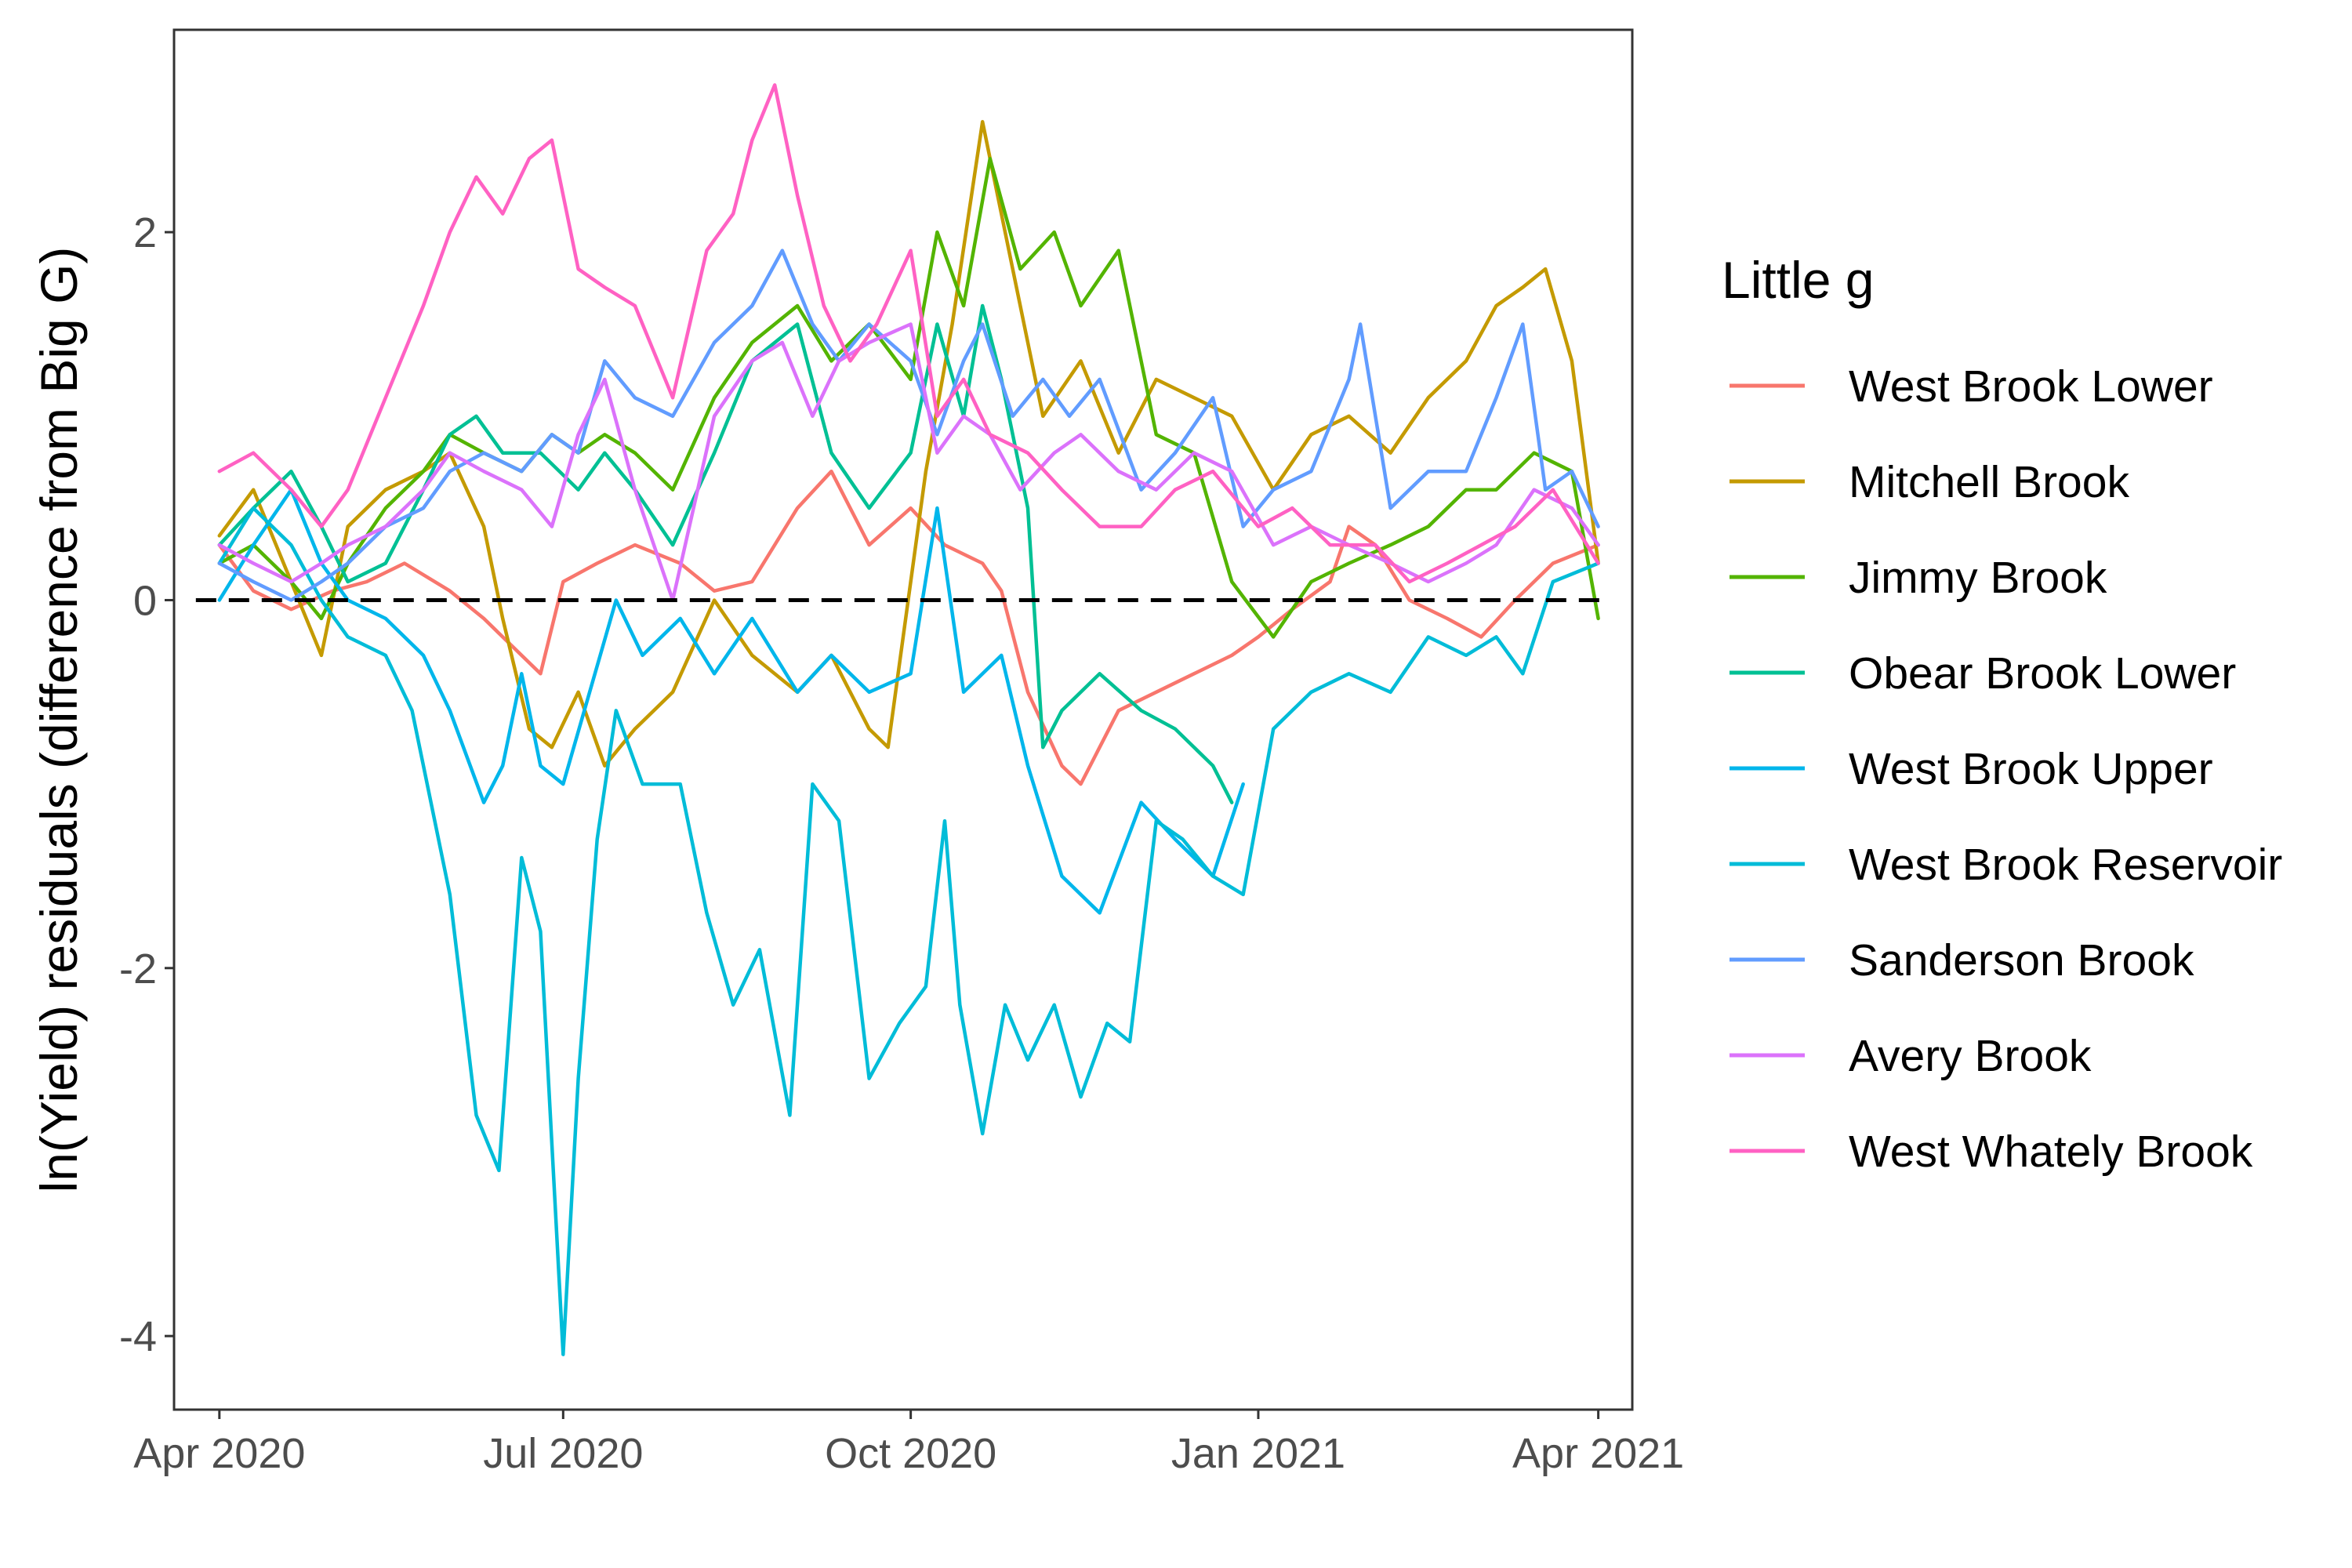 This screenshot has height=1568, width=2352. Describe the element at coordinates (2021, 960) in the screenshot. I see `legend-label-sanderson-brook: Sanderson Brook` at that location.